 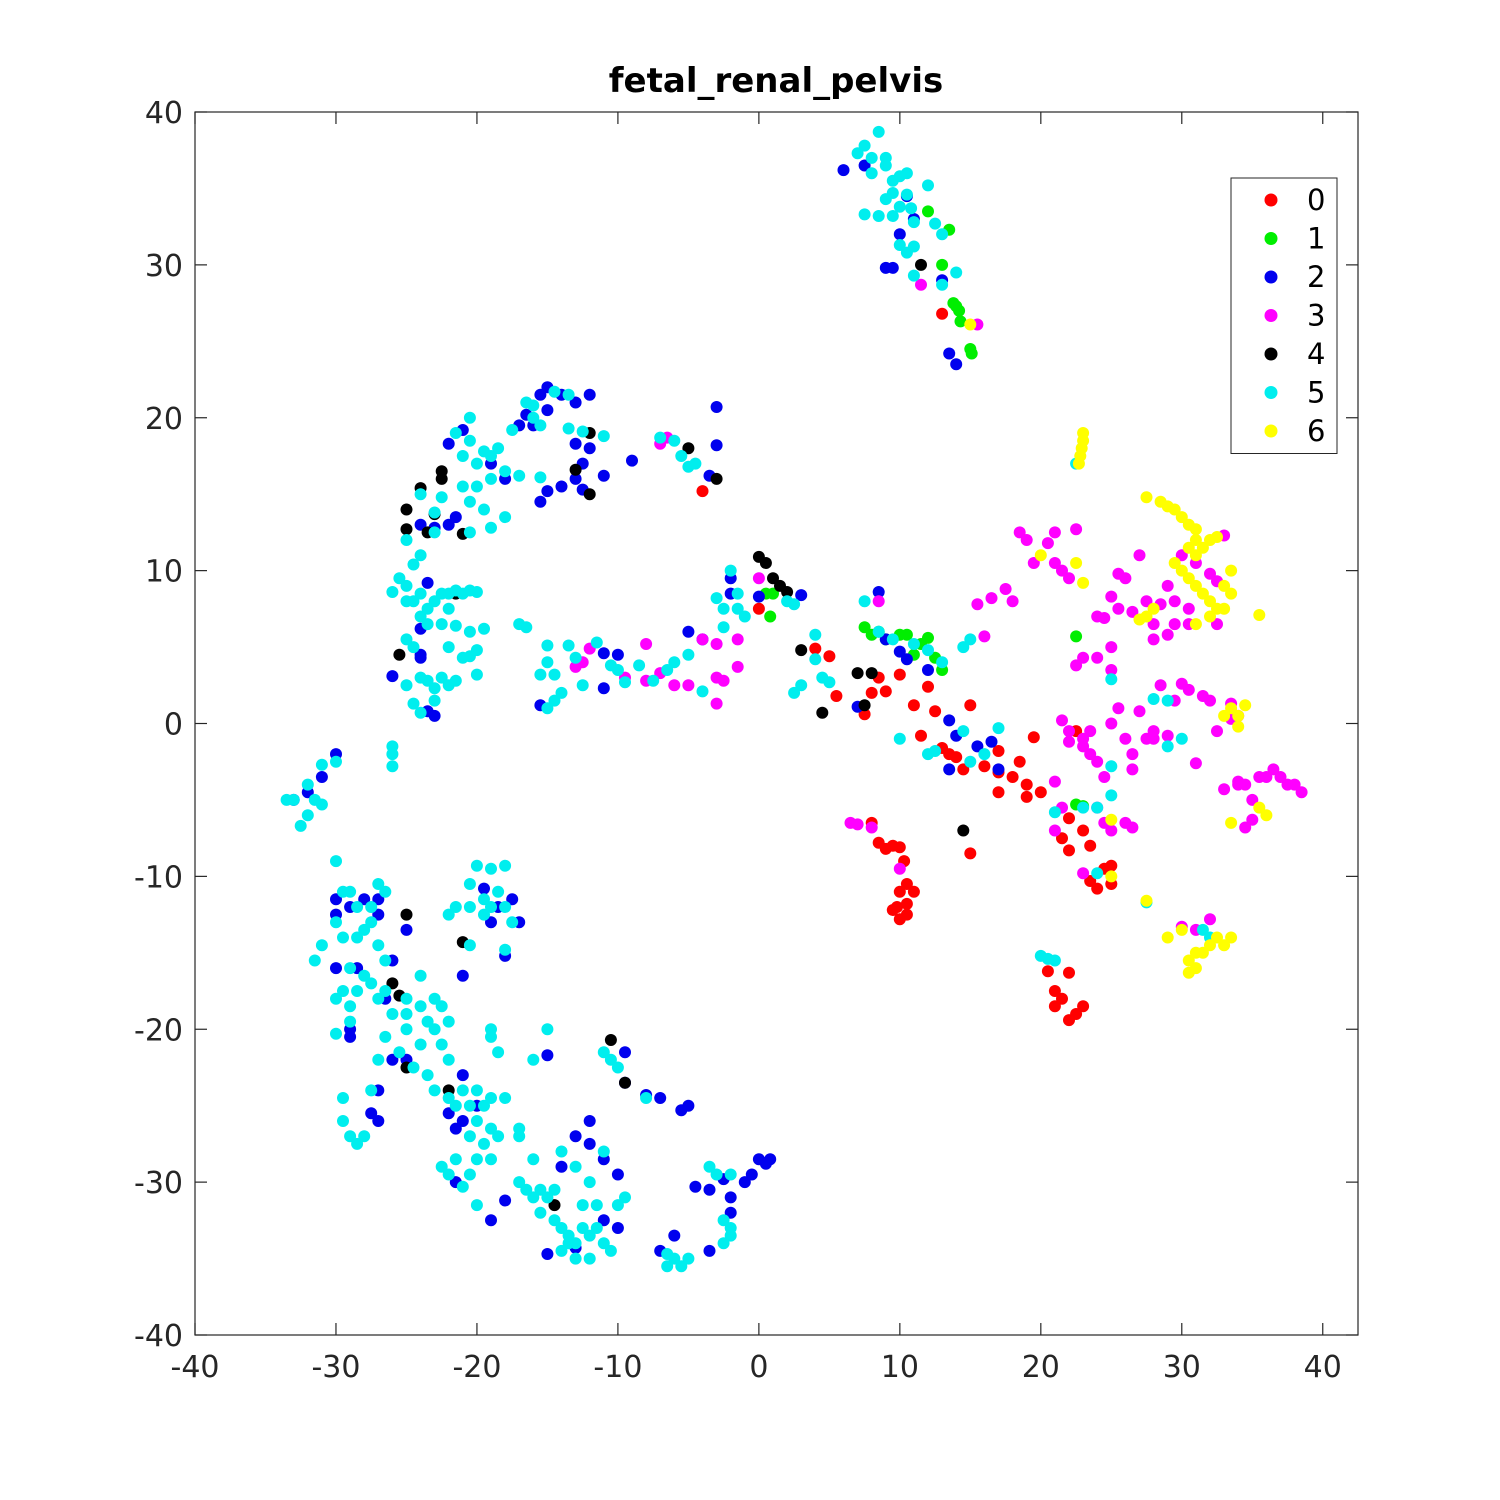 I want to click on y-tick-label: -10, so click(x=158, y=877).